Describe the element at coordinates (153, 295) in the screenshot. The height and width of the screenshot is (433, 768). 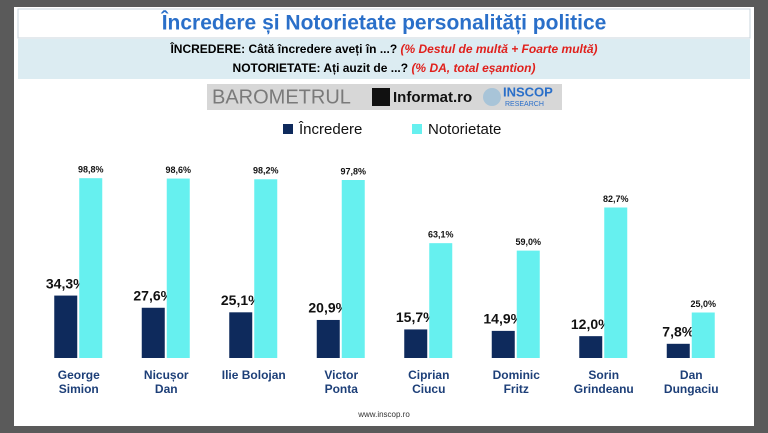
I see `value-label: 27,6%` at that location.